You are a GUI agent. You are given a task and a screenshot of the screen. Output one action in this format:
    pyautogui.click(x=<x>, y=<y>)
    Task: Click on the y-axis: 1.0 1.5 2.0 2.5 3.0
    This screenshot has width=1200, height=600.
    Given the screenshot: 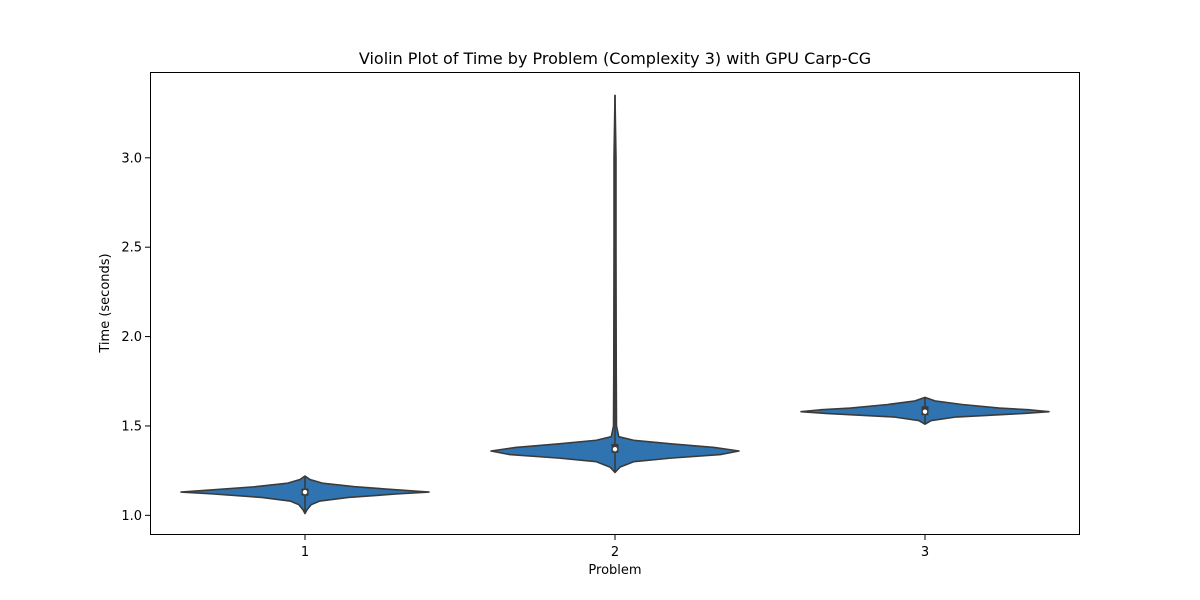 What is the action you would take?
    pyautogui.click(x=135, y=337)
    